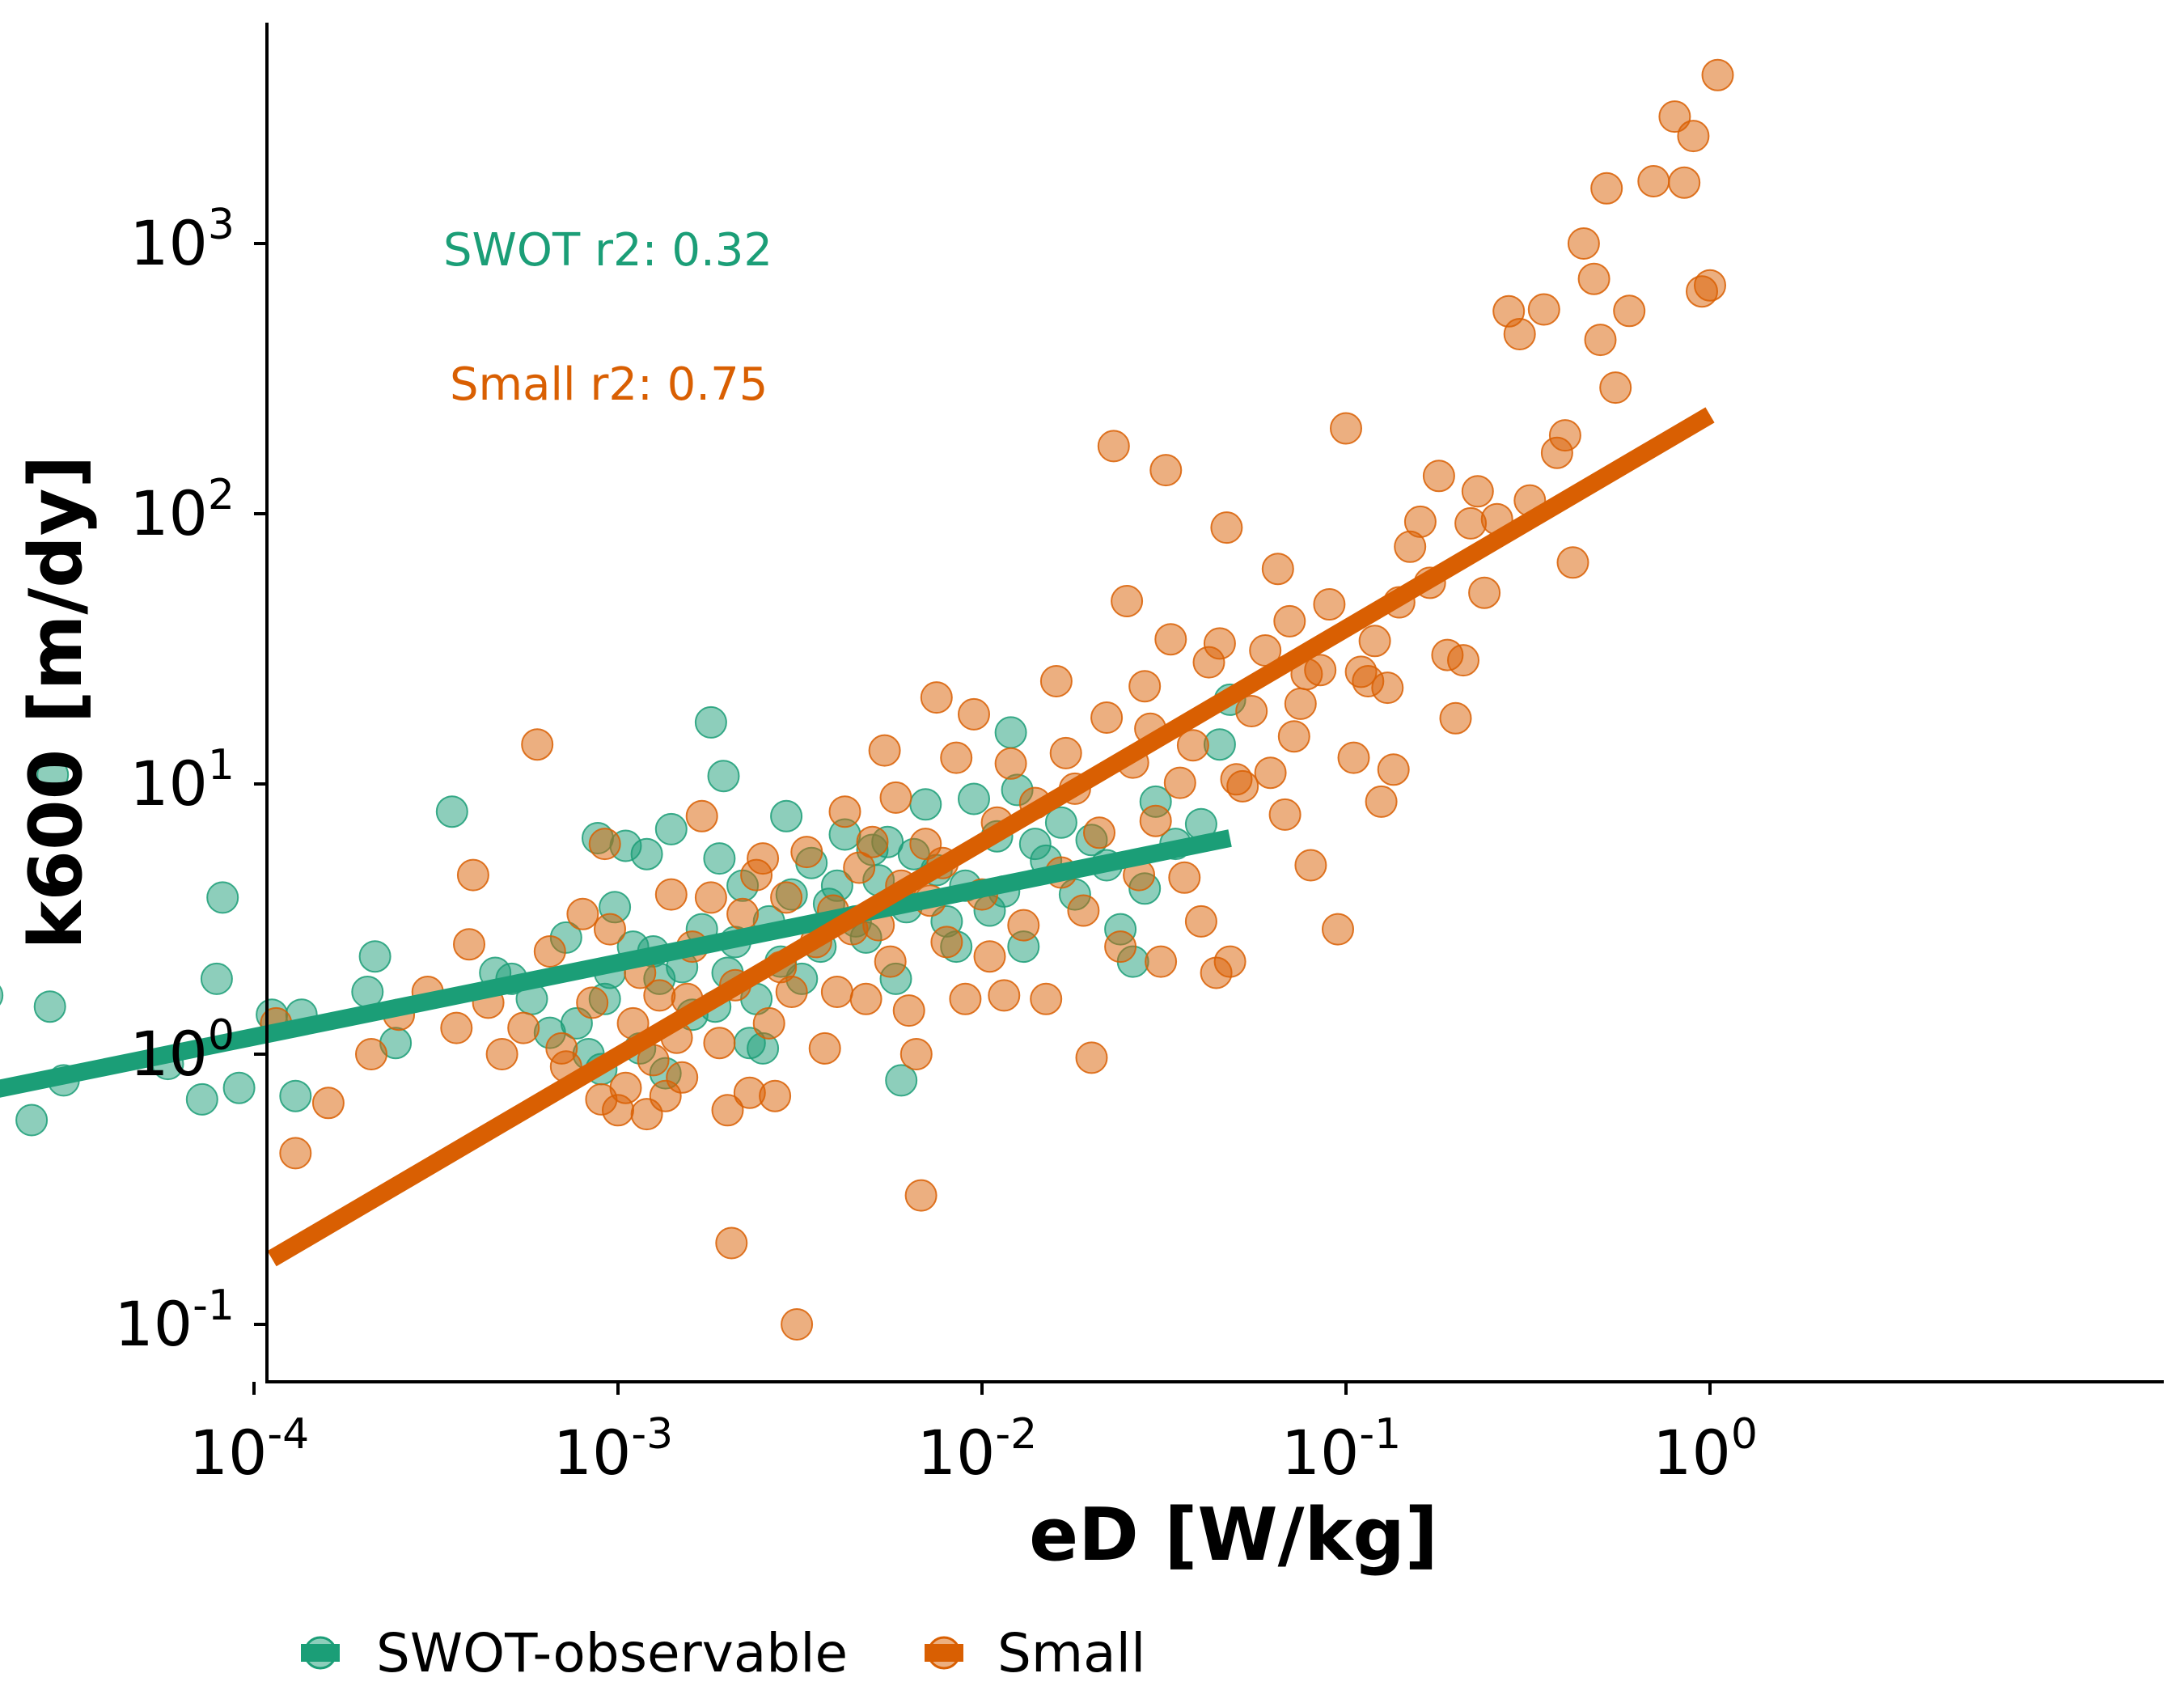  I want to click on legend-swot-marker-swatch, so click(320, 1653).